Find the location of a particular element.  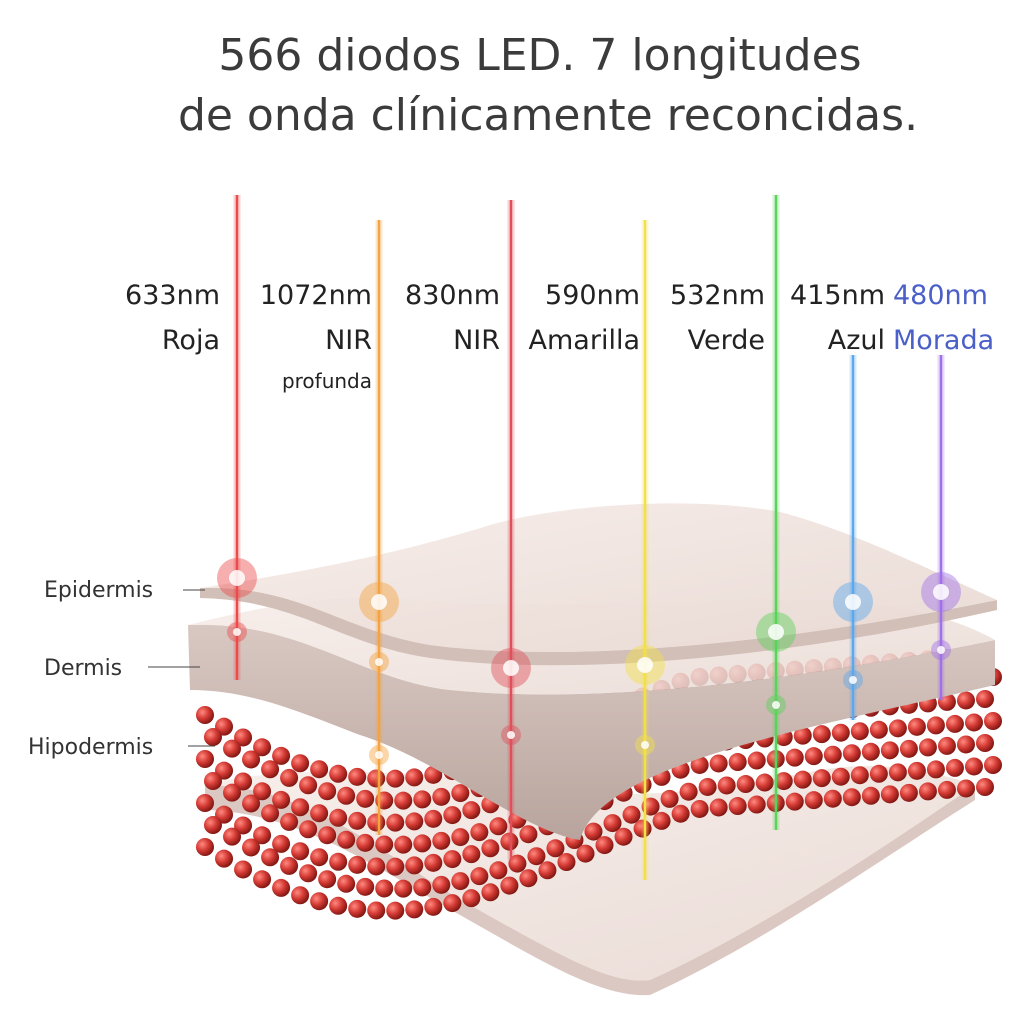

wavelength: 480nm is located at coordinates (940, 295).